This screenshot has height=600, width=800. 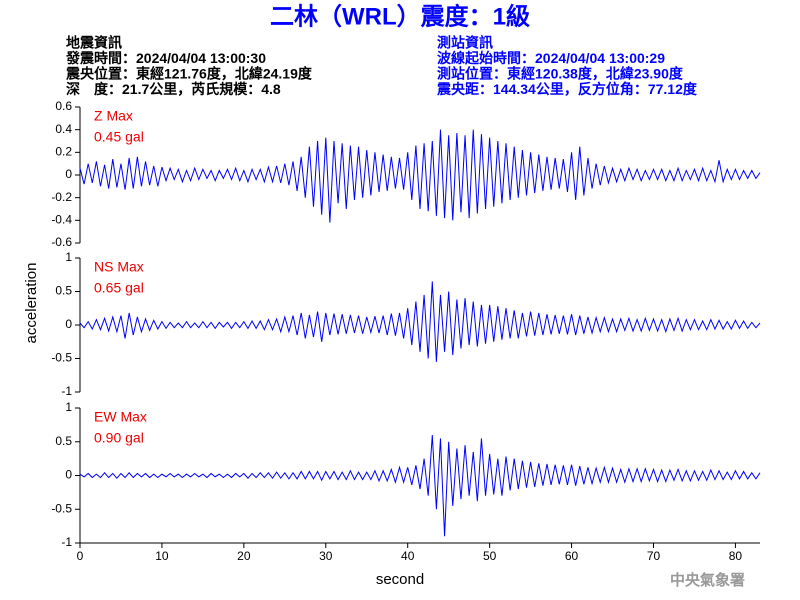 What do you see at coordinates (113, 116) in the screenshot?
I see `panel-name: Z Max` at bounding box center [113, 116].